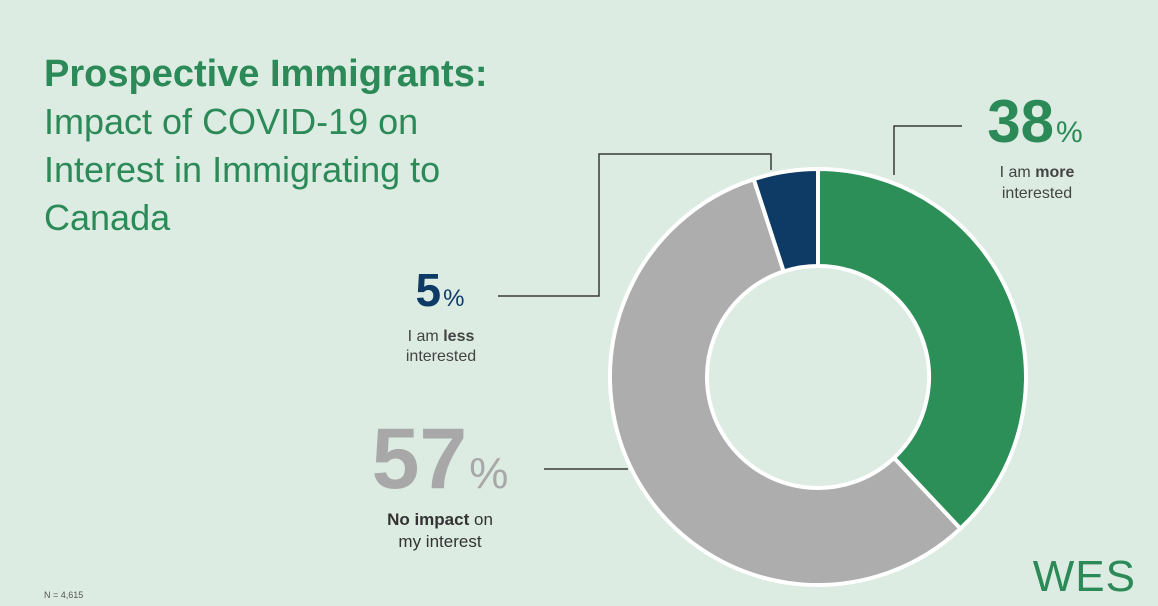  Describe the element at coordinates (1034, 121) in the screenshot. I see `pct-more: 38%` at that location.